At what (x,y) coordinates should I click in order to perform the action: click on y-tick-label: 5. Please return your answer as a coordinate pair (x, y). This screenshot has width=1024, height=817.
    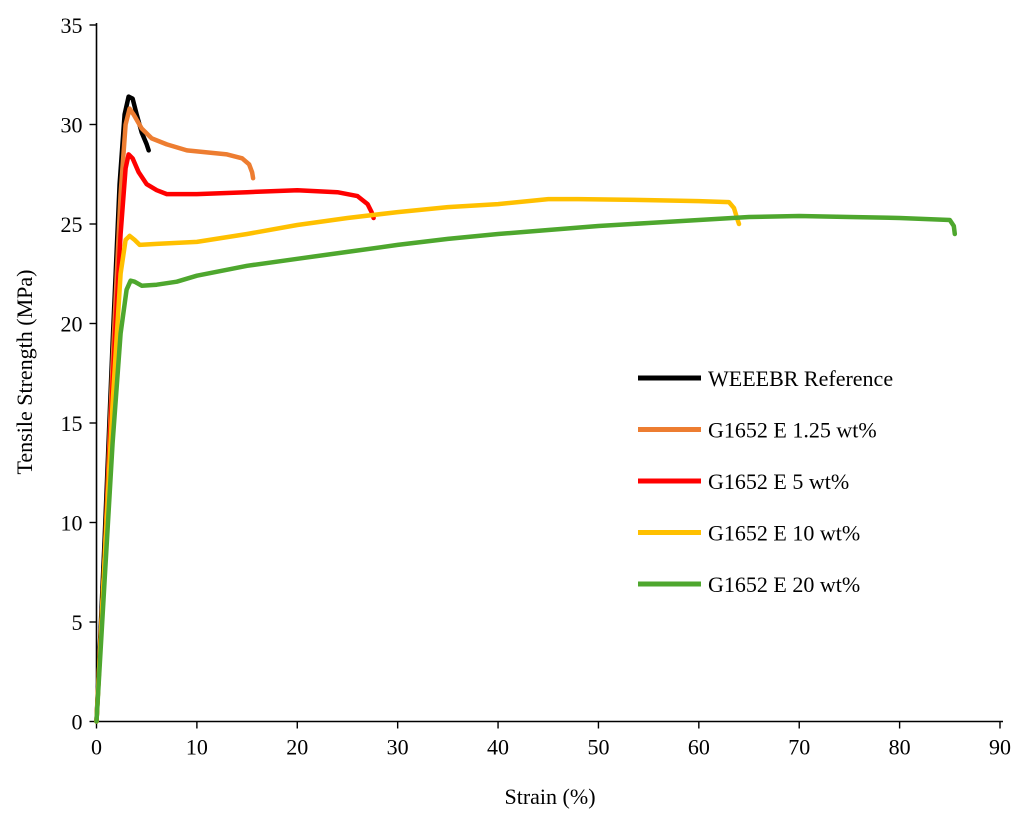
    Looking at the image, I should click on (77, 622).